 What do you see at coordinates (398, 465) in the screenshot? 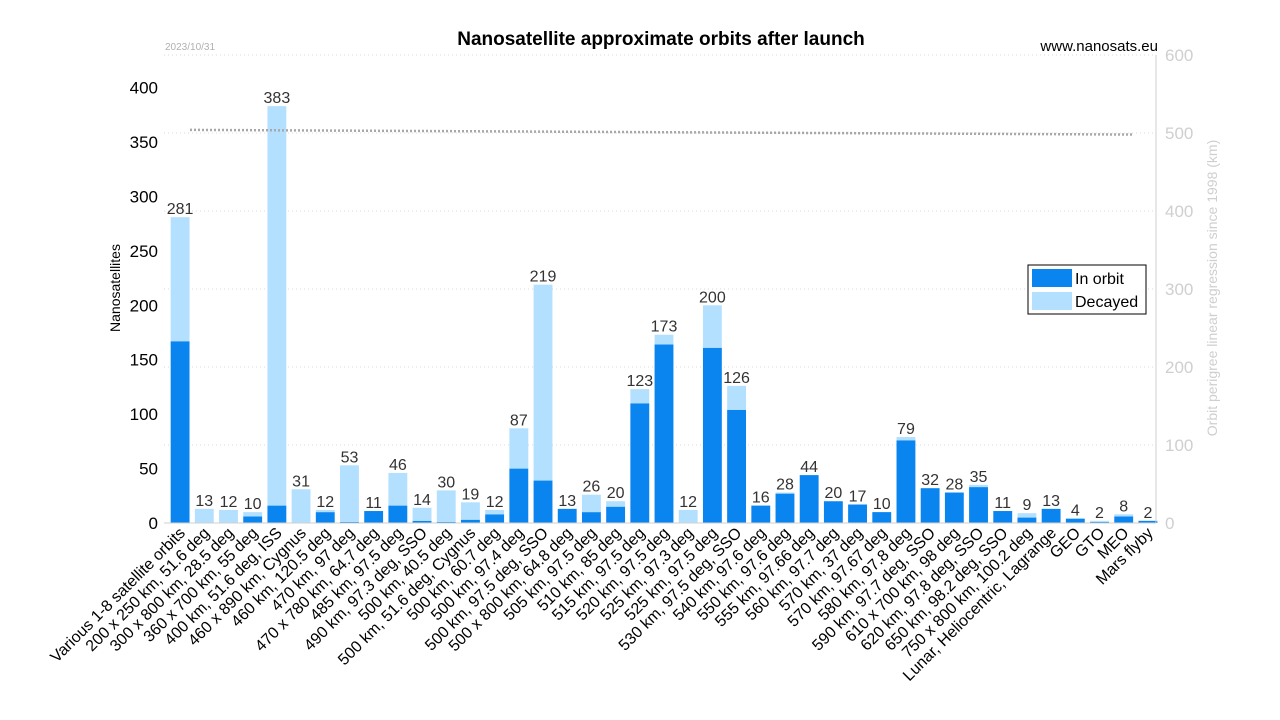
I see `data-label: 46` at bounding box center [398, 465].